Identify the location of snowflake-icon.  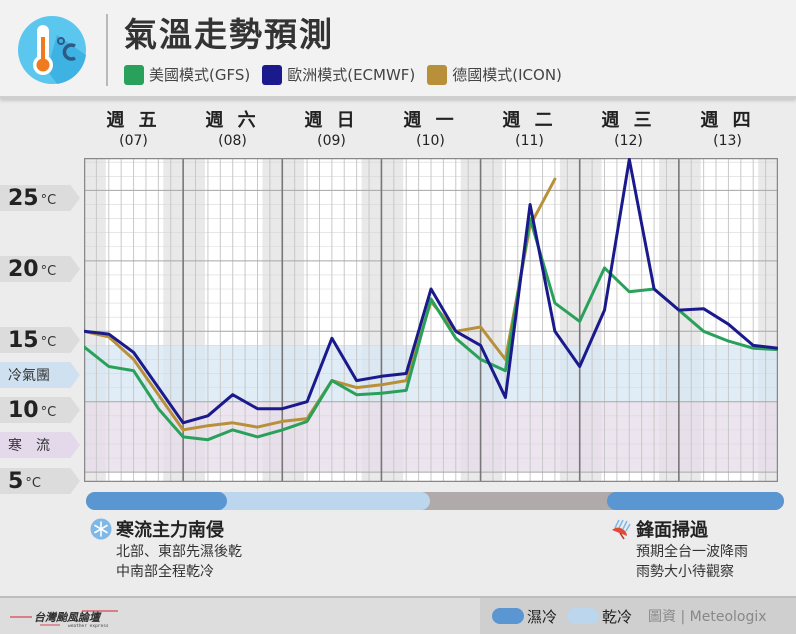
(101, 529).